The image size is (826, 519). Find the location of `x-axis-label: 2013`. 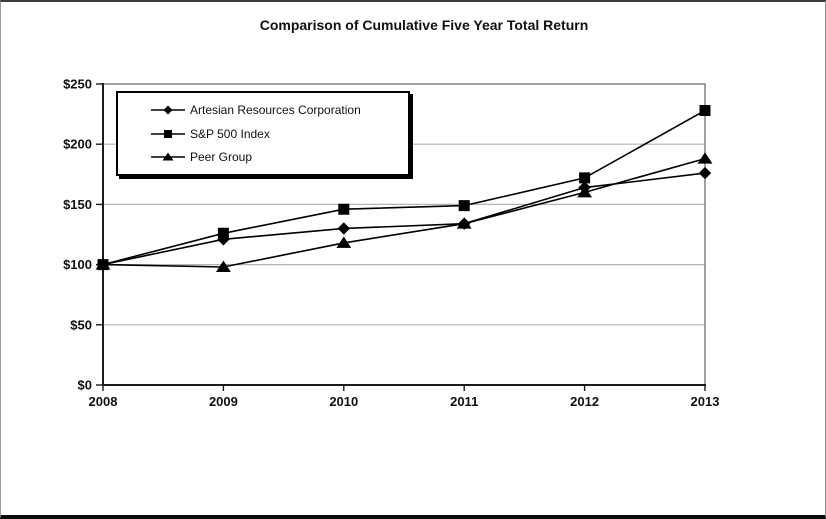

x-axis-label: 2013 is located at coordinates (705, 401).